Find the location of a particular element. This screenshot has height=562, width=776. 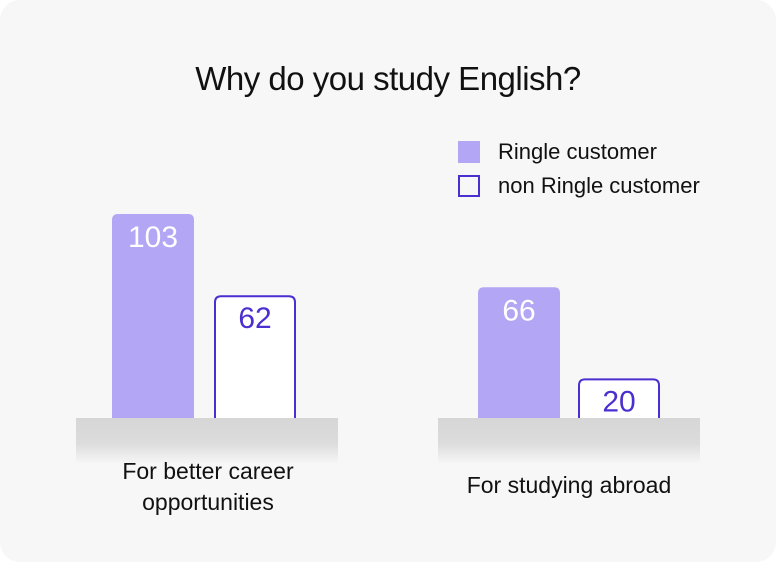

legend-swatch-filled is located at coordinates (469, 152).